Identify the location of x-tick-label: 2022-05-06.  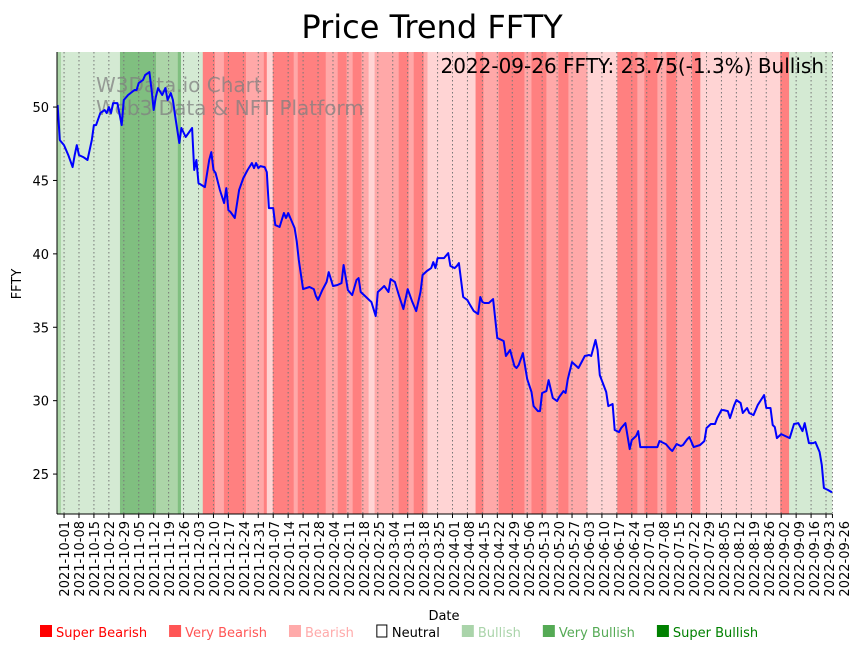
(530, 559).